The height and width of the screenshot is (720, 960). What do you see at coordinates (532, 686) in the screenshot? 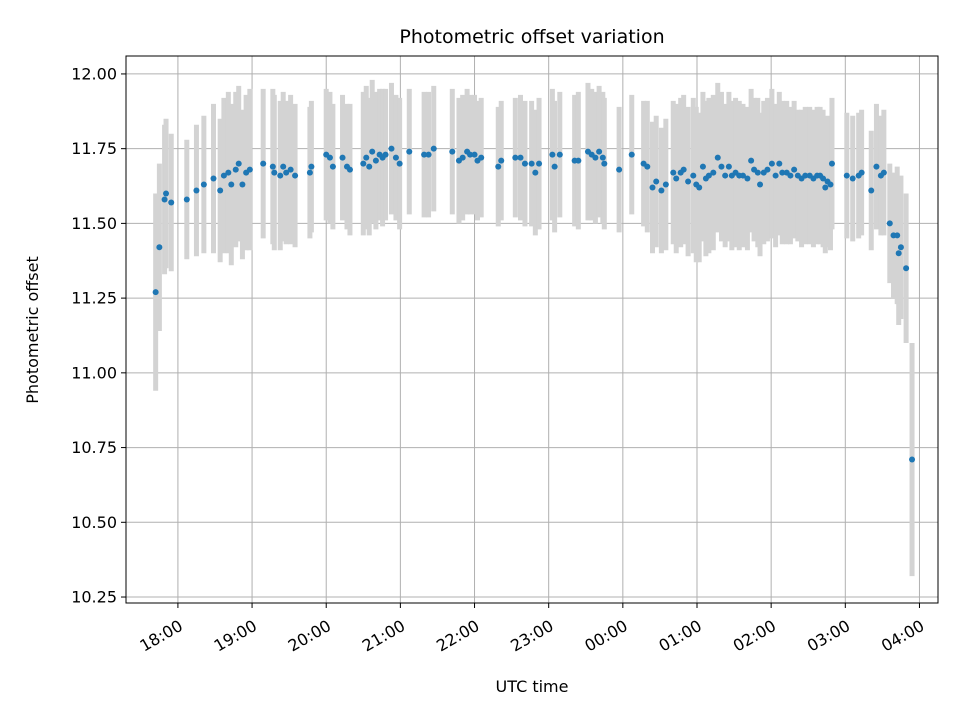
I see `x-axis-label: UTC time` at bounding box center [532, 686].